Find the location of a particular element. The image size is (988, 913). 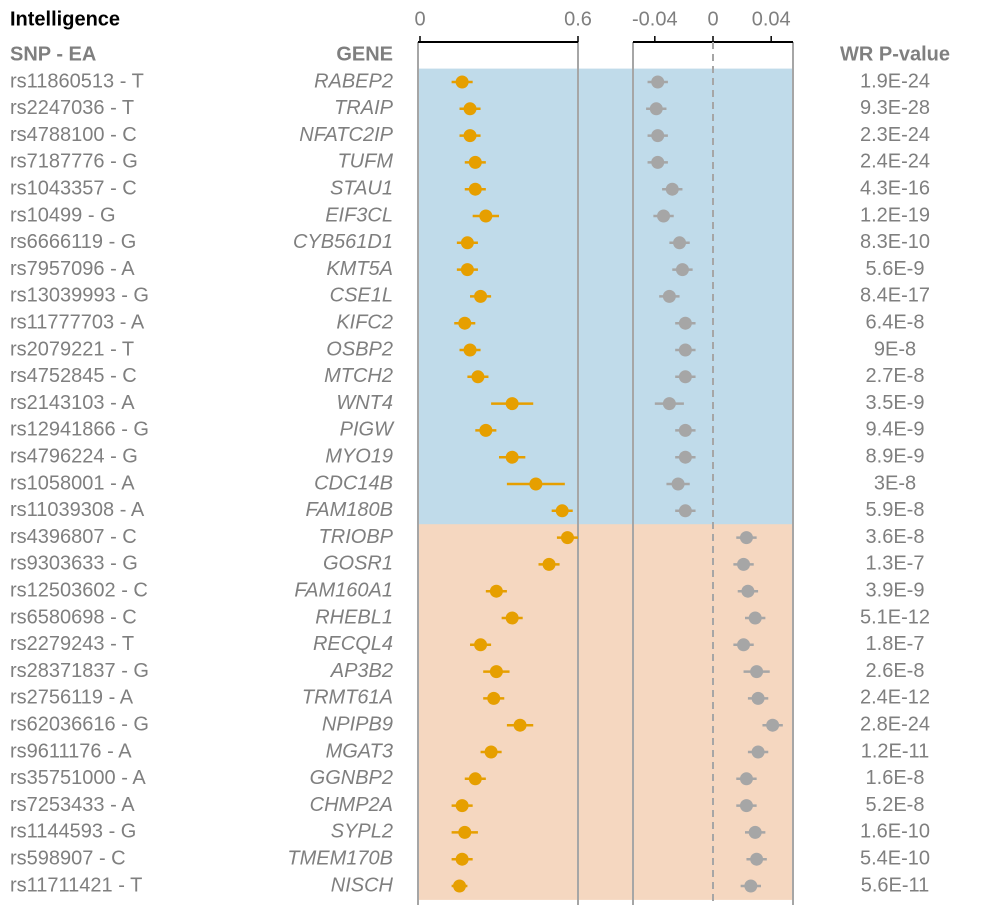

p-value: 2.4E-24 is located at coordinates (895, 162).